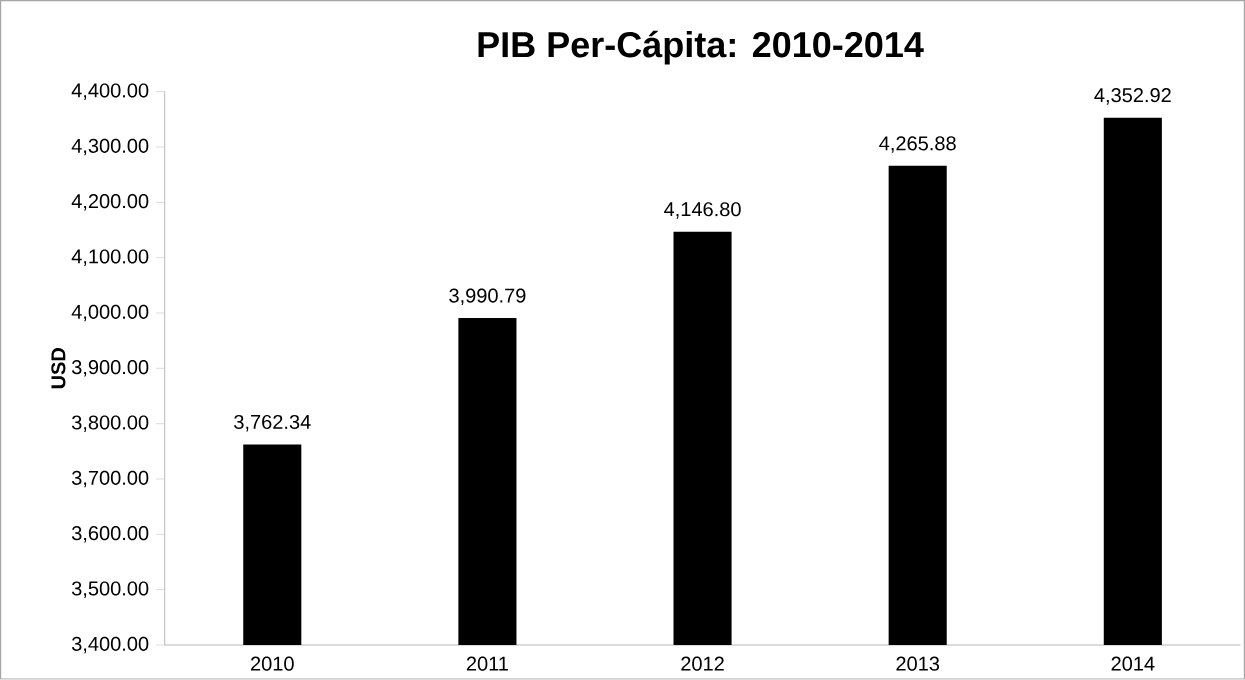  I want to click on y-tick-label: 4,100.00, so click(110, 258).